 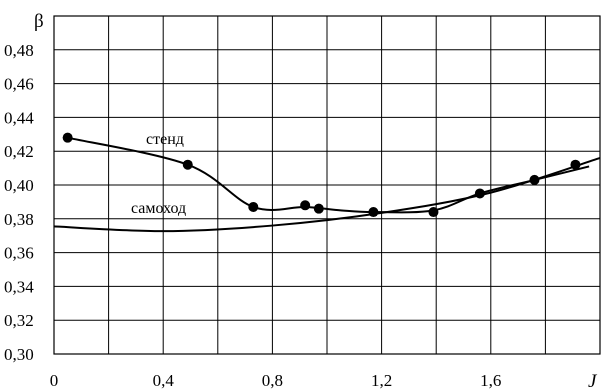 What do you see at coordinates (54, 380) in the screenshot?
I see `x-tick-label: 0` at bounding box center [54, 380].